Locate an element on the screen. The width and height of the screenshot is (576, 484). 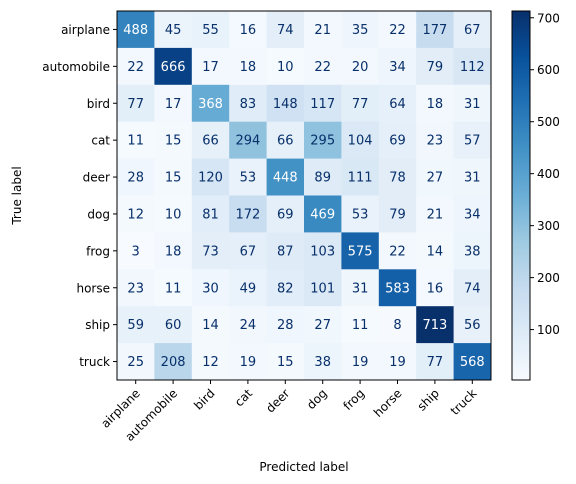
cell-value-label: 31 is located at coordinates (472, 104).